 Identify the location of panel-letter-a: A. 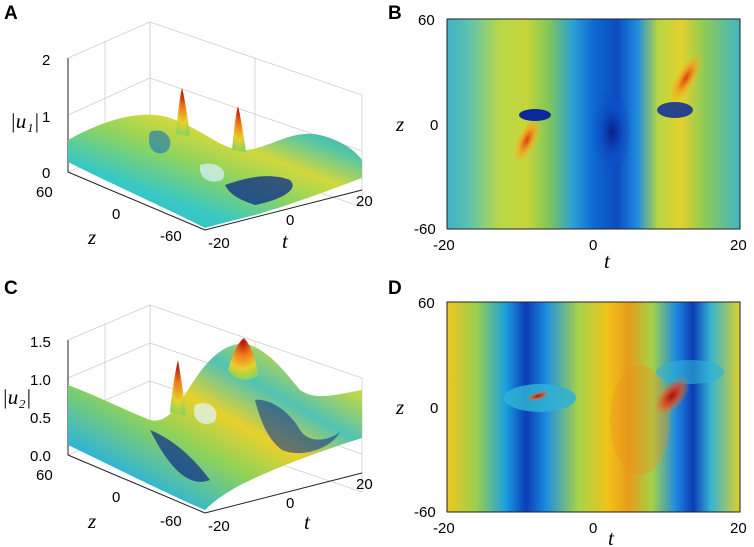
(11, 13).